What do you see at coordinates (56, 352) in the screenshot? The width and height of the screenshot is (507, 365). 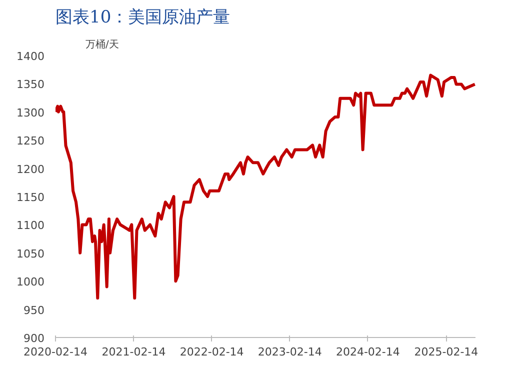 I see `x-tick-label: 2020-02-14` at bounding box center [56, 352].